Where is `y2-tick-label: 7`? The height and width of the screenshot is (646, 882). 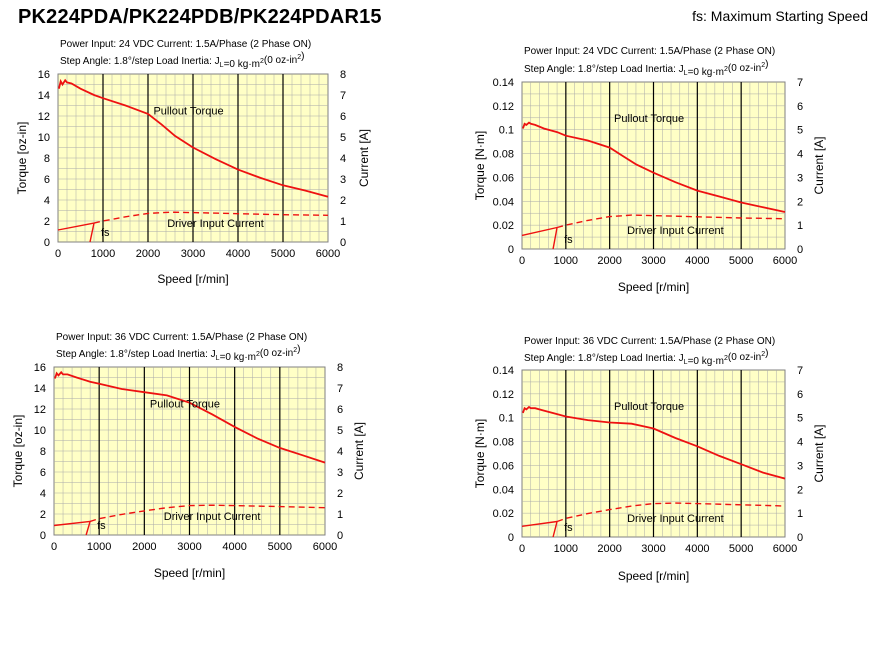
y2-tick-label: 7 is located at coordinates (800, 371).